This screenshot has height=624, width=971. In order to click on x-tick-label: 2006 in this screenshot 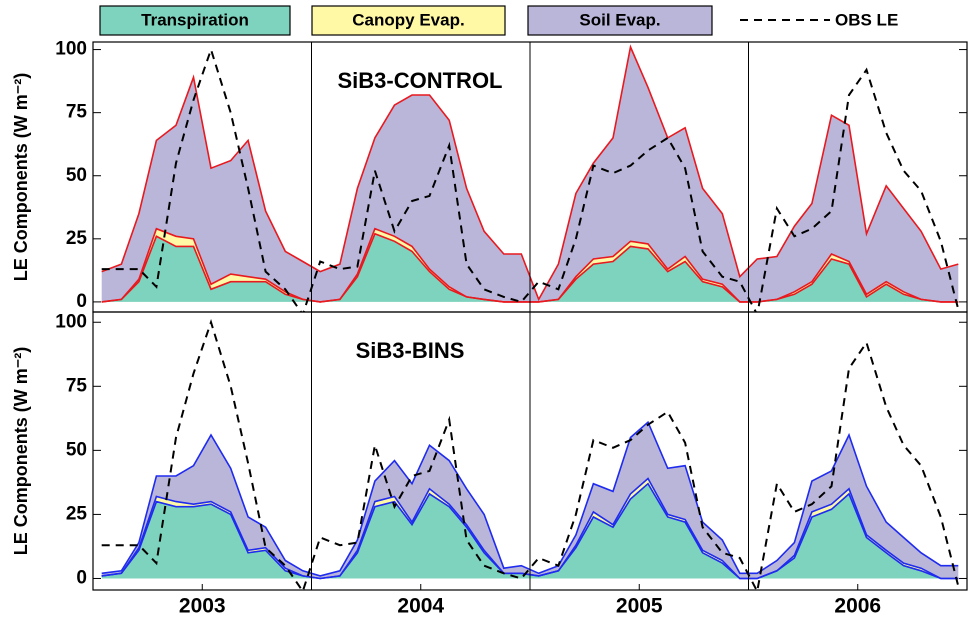, I will do `click(857, 606)`.